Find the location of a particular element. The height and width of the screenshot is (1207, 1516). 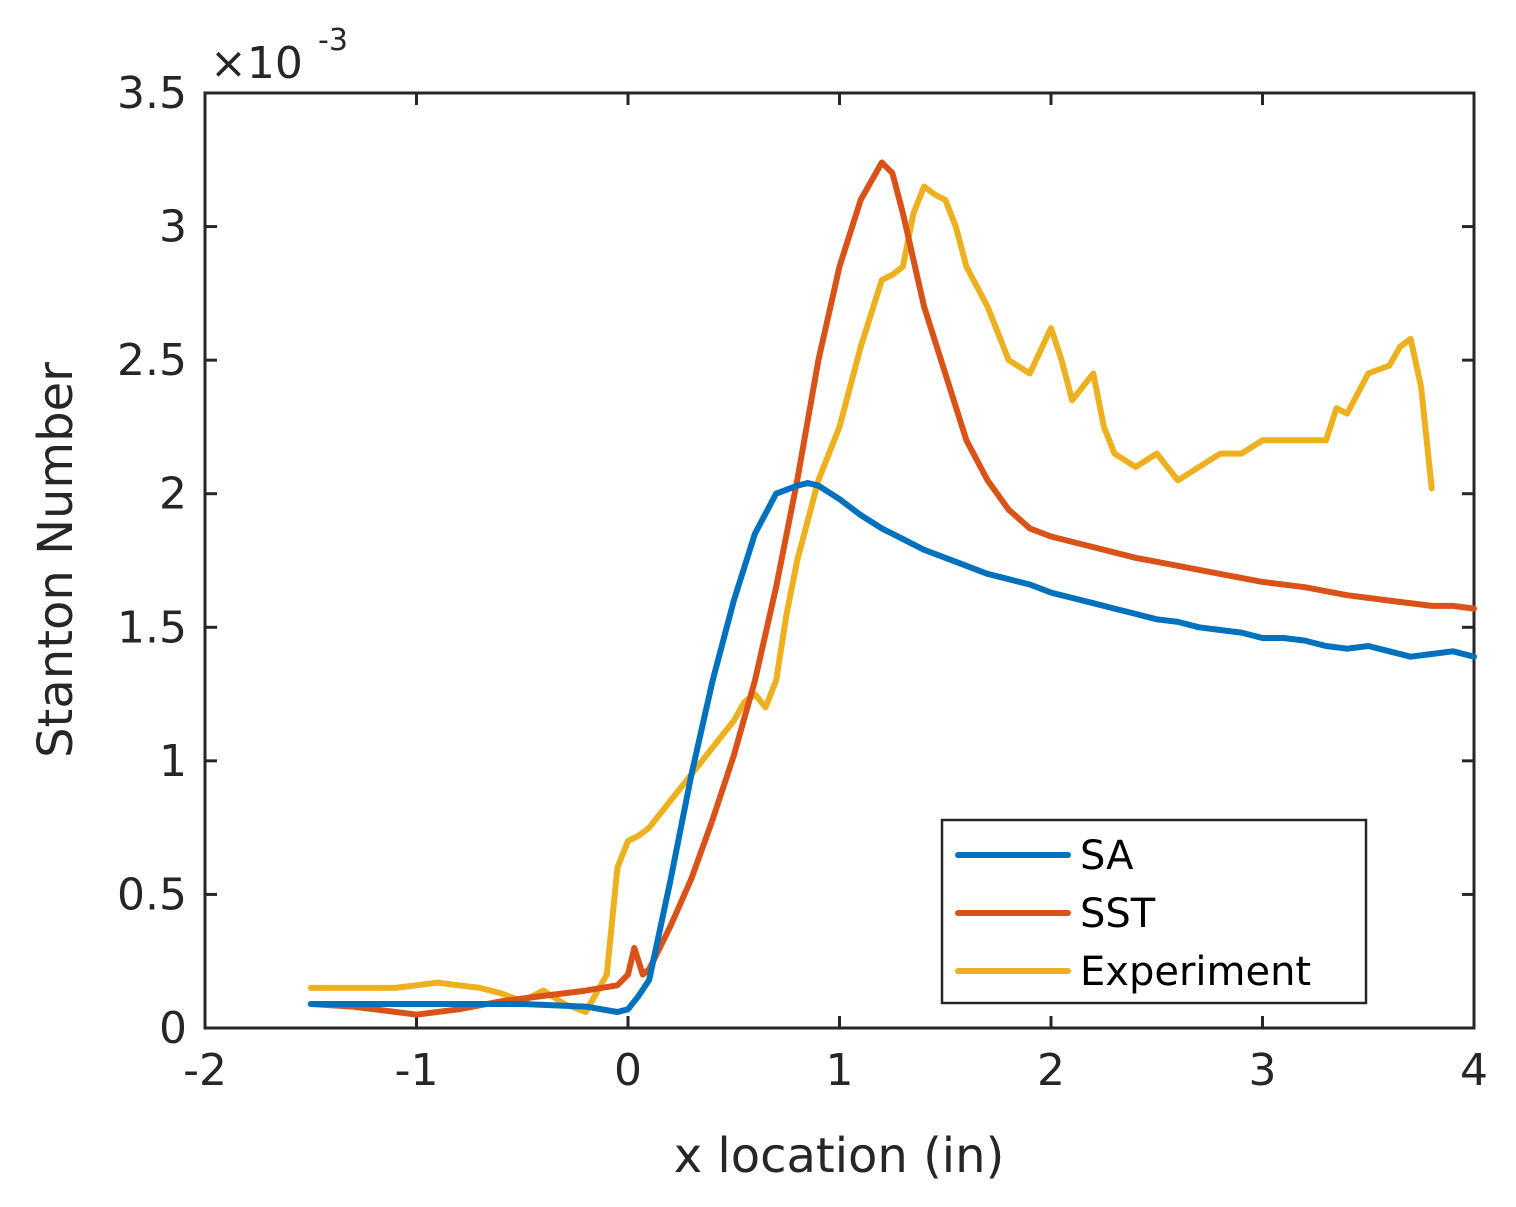

legend-label-experiment: Experiment is located at coordinates (1195, 972).